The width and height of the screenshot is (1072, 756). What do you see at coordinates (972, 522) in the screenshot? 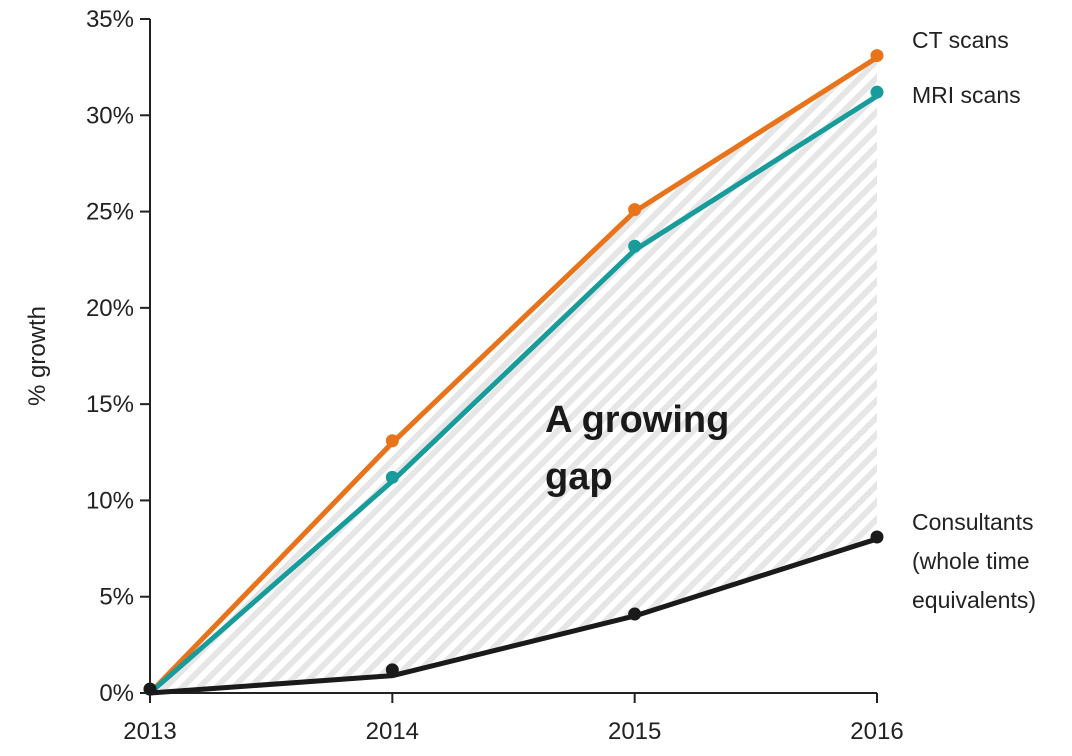
I see `series-label: Consultants` at bounding box center [972, 522].